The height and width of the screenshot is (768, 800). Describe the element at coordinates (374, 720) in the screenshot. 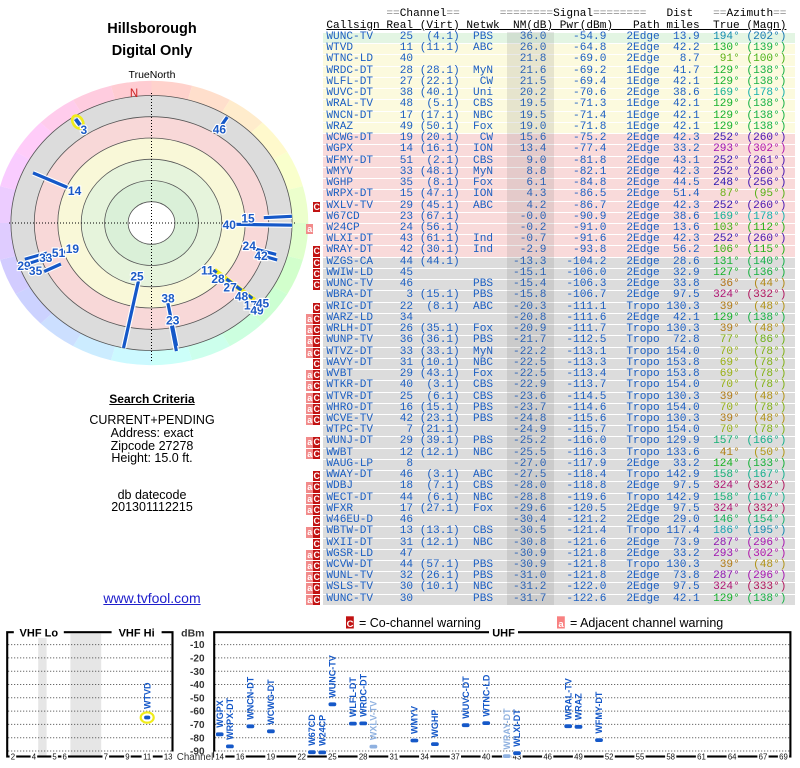

I see `svg-text: WXLV-TV` at that location.